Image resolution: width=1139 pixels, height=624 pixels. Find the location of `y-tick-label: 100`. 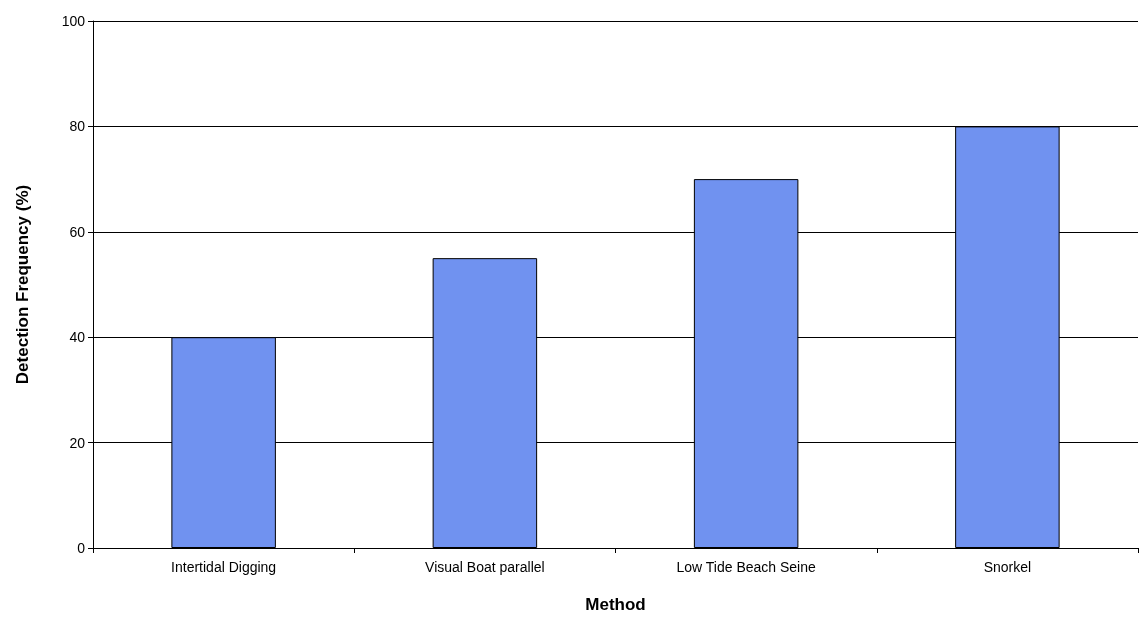

y-tick-label: 100 is located at coordinates (73, 21).